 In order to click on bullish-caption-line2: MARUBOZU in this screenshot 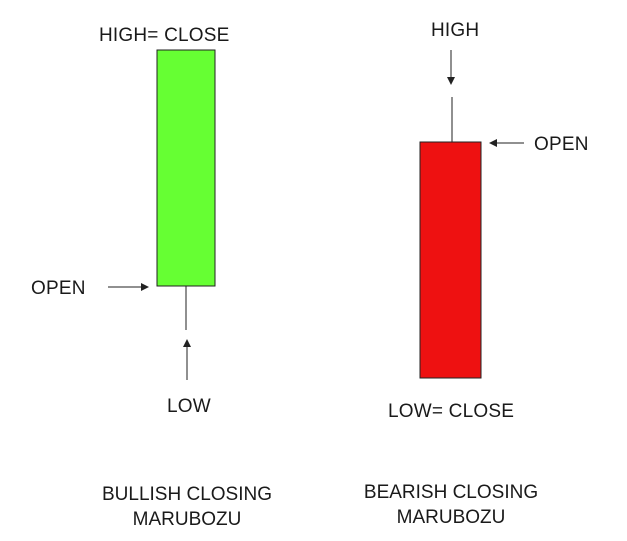, I will do `click(187, 519)`.